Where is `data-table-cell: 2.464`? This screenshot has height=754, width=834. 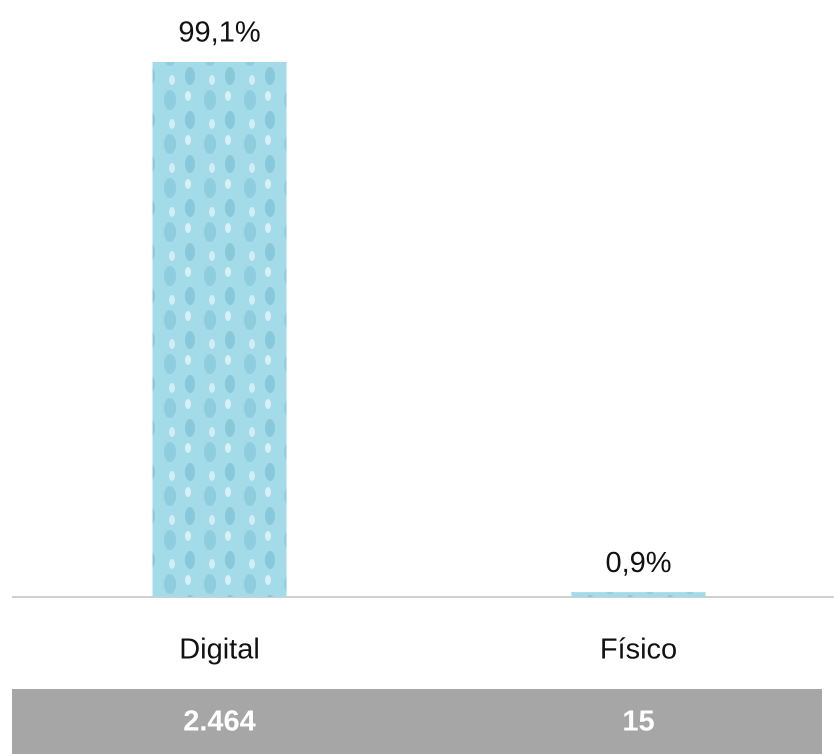 data-table-cell: 2.464 is located at coordinates (219, 722).